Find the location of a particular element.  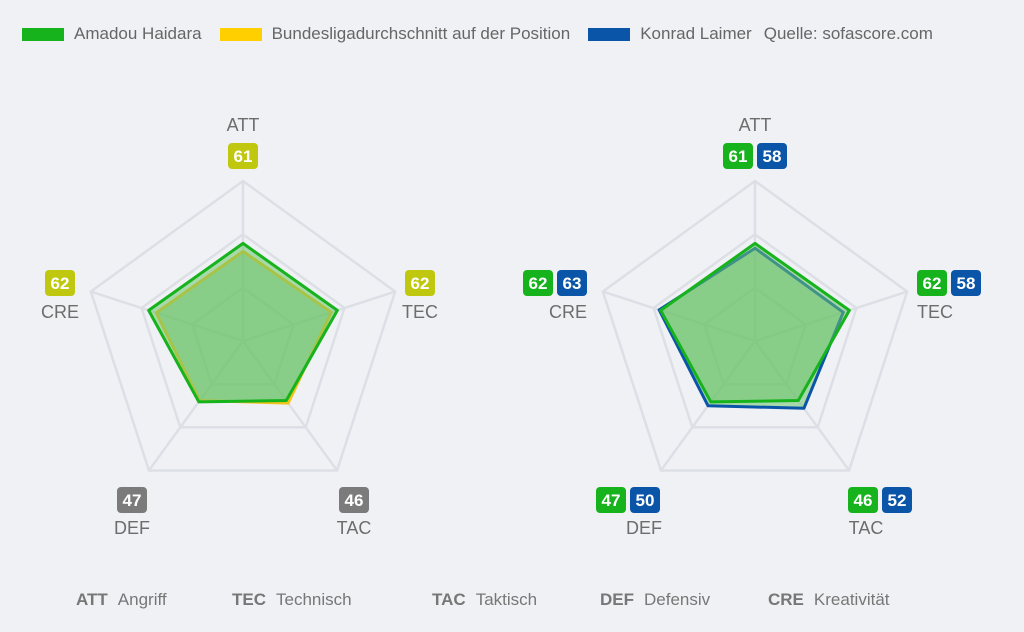

abbr-label: Taktisch is located at coordinates (506, 599).